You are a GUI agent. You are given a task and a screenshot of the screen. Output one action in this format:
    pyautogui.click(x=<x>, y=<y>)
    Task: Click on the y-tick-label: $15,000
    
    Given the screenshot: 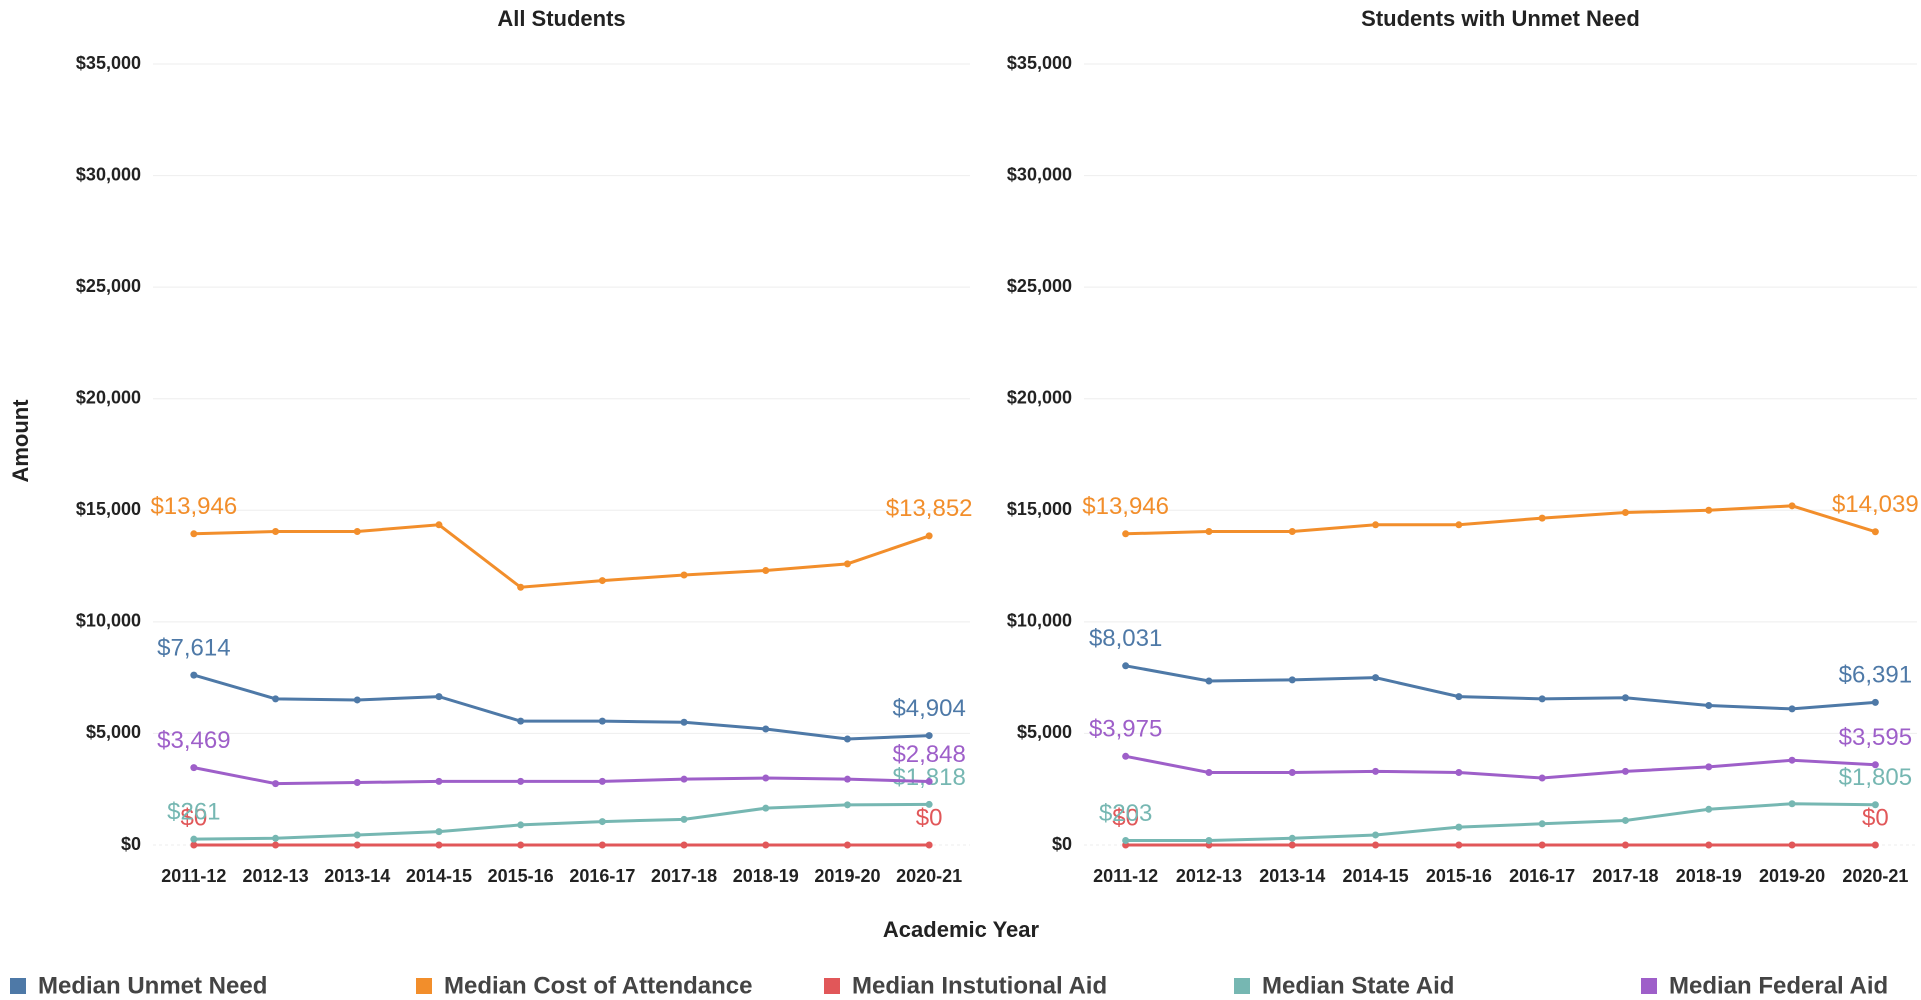 What is the action you would take?
    pyautogui.click(x=1039, y=509)
    